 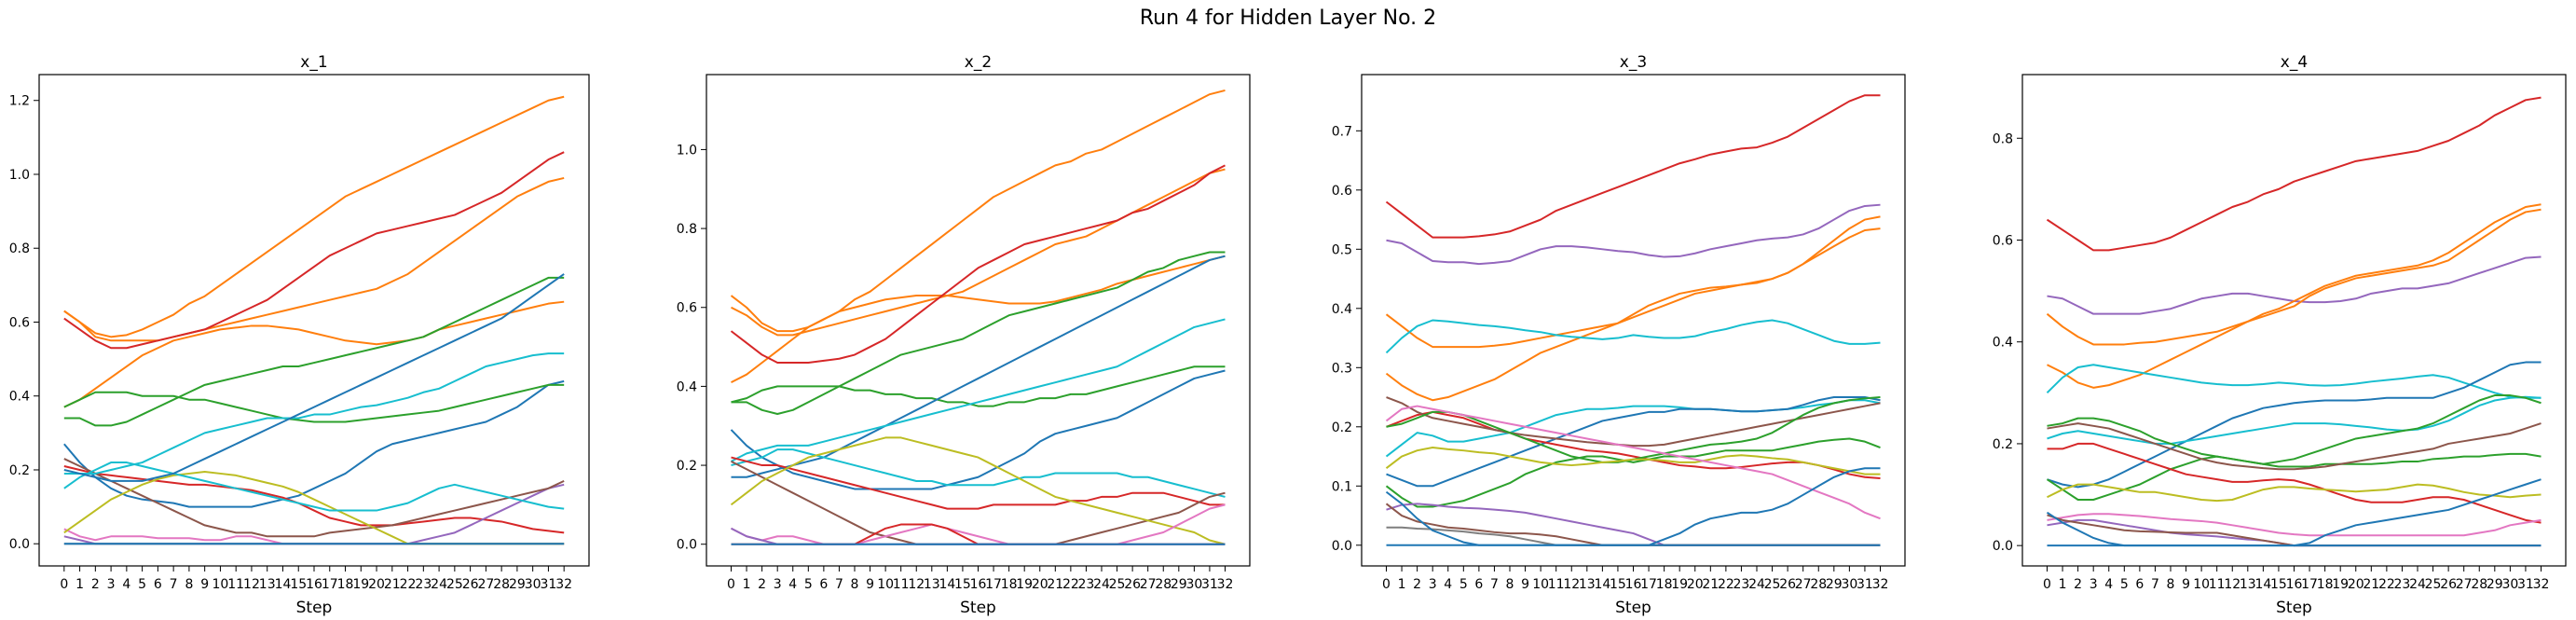 What do you see at coordinates (267, 584) in the screenshot?
I see `x-tick-label: 13` at bounding box center [267, 584].